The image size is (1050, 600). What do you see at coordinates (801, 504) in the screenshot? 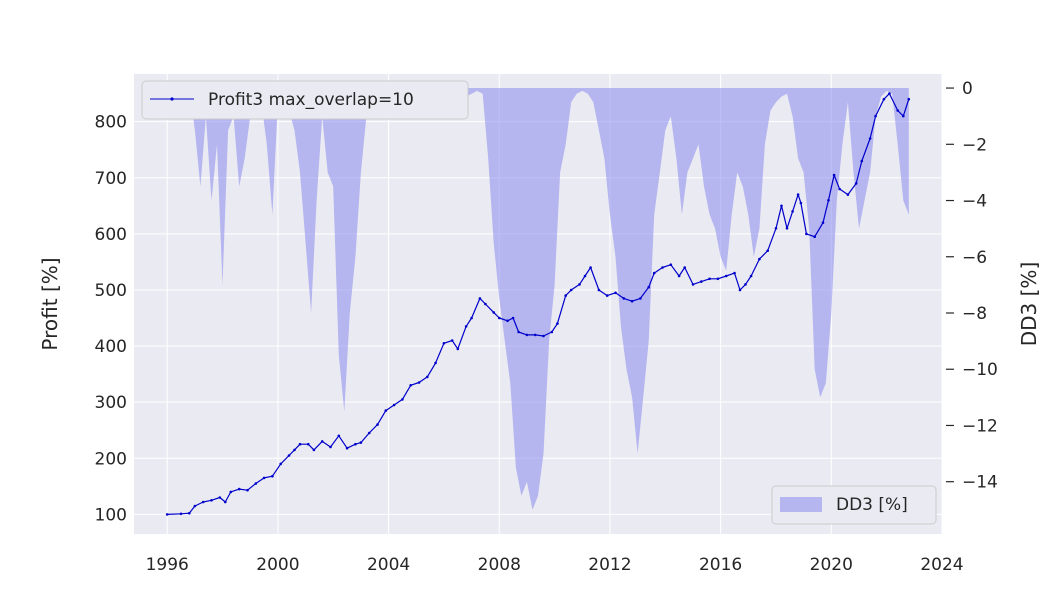
I see `legend-drawdown-swatch` at bounding box center [801, 504].